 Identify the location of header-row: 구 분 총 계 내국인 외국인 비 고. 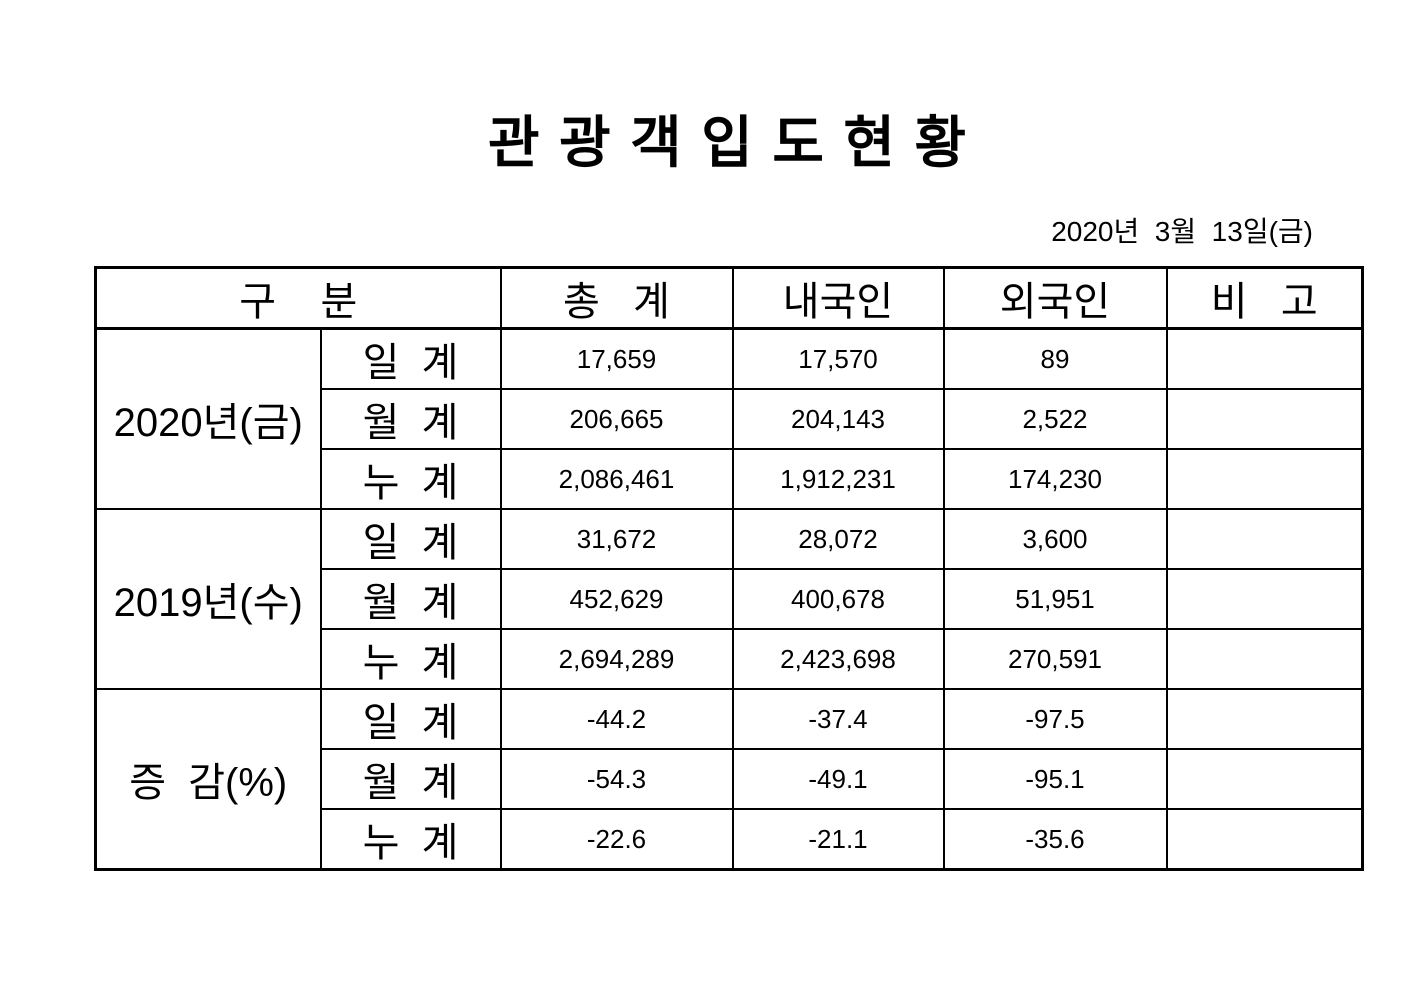
(729, 298).